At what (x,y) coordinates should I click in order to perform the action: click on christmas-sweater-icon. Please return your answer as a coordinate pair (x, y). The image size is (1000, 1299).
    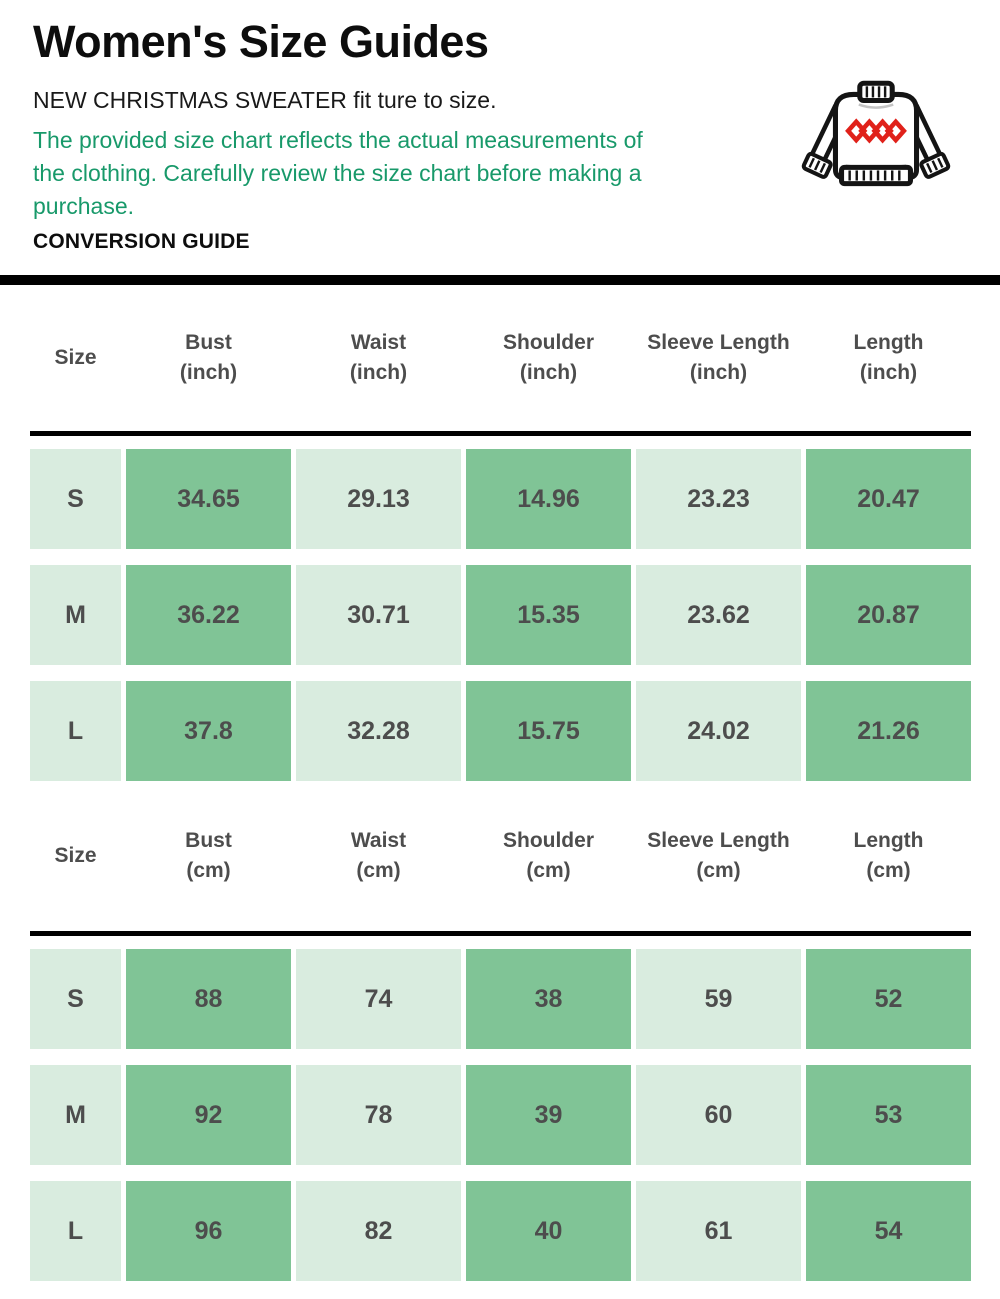
    Looking at the image, I should click on (876, 133).